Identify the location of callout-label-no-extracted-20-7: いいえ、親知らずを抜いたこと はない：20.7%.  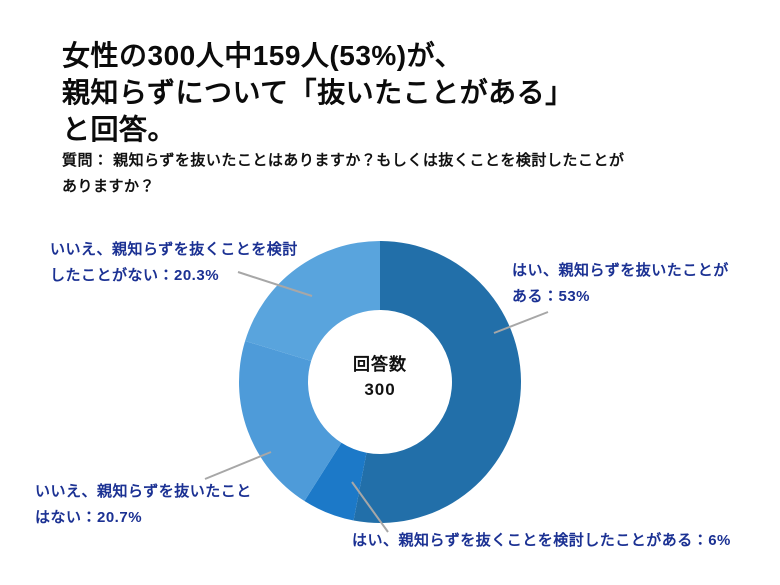
(143, 504).